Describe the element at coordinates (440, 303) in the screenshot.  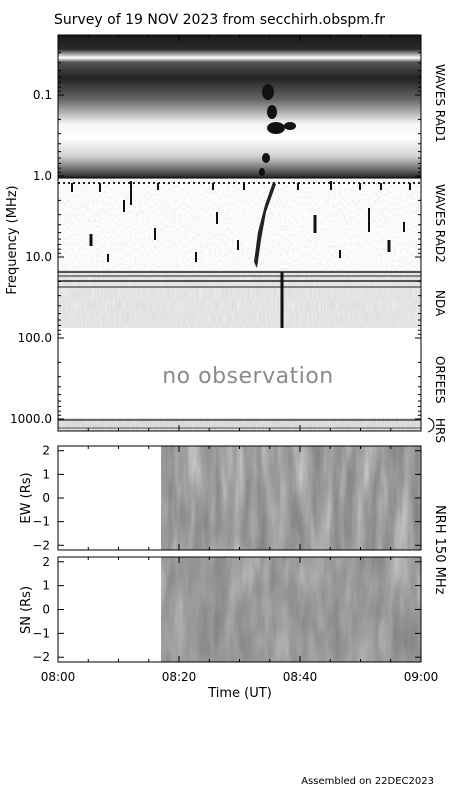
I see `instrument-label: NDA` at that location.